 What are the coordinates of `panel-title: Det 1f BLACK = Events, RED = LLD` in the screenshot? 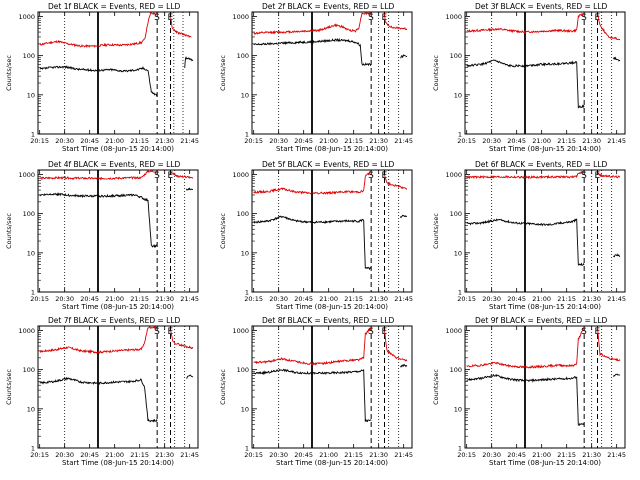 It's located at (114, 6).